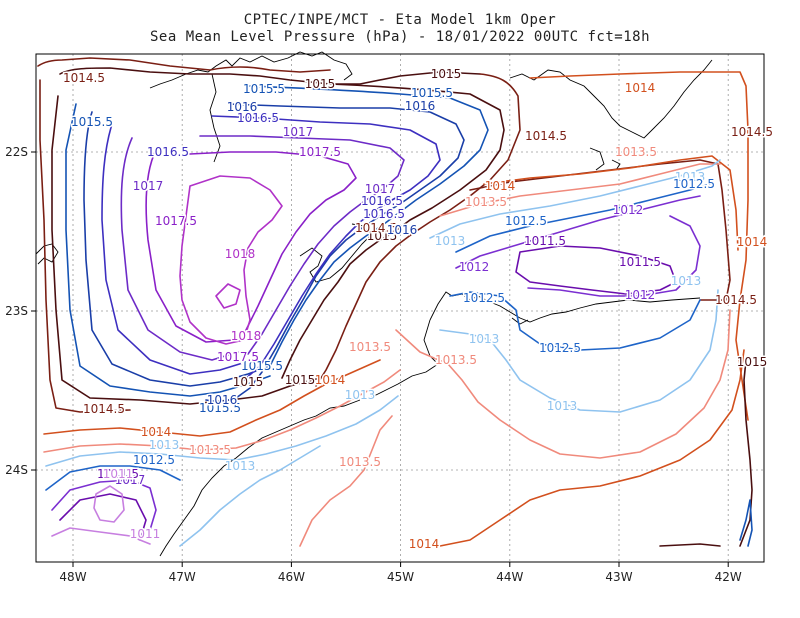 This screenshot has width=800, height=618. Describe the element at coordinates (145, 534) in the screenshot. I see `contour-label-1011: 1011` at that location.